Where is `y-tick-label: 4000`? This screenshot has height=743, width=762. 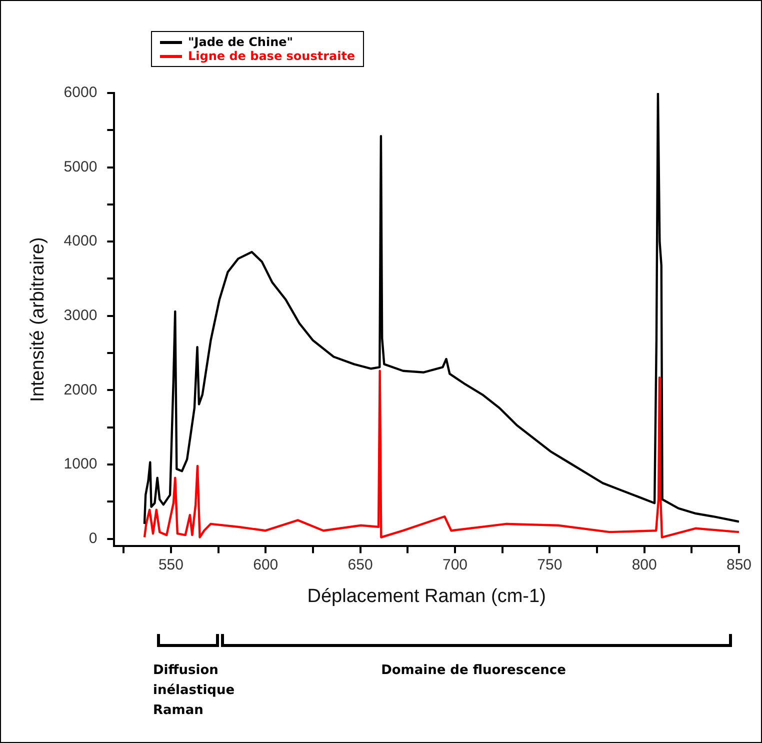 y-tick-label: 4000 is located at coordinates (81, 241).